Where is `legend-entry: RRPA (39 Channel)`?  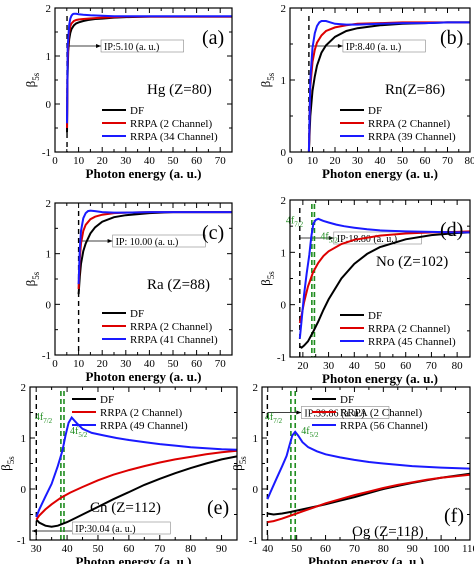
legend-entry: RRPA (39 Channel) is located at coordinates (412, 137).